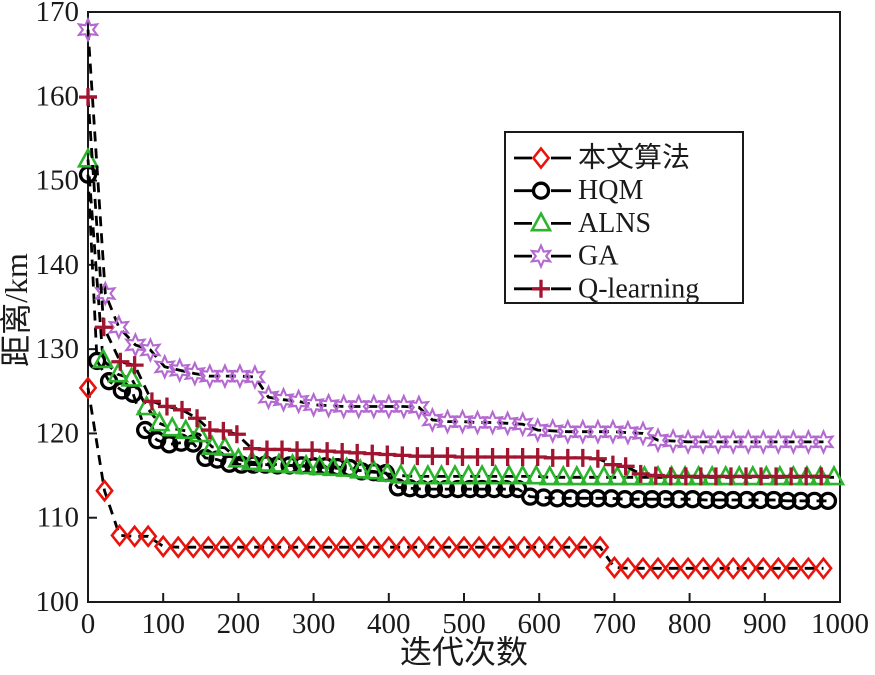 The width and height of the screenshot is (875, 675). What do you see at coordinates (690, 624) in the screenshot?
I see `x-tick-label: 800` at bounding box center [690, 624].